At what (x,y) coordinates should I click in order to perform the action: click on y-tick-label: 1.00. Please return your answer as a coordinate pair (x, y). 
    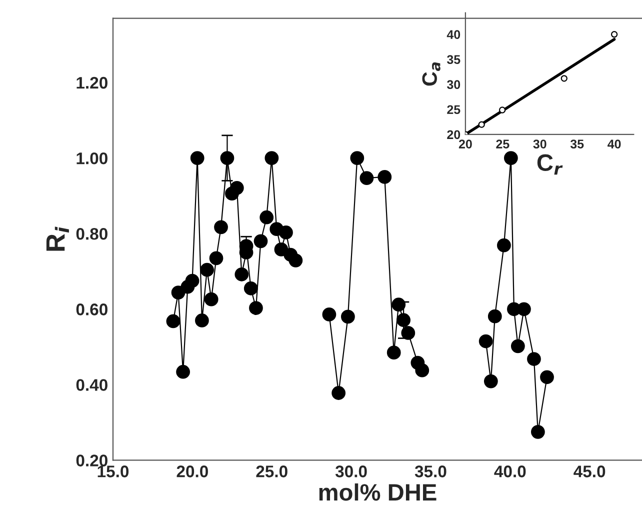
    Looking at the image, I should click on (92, 158).